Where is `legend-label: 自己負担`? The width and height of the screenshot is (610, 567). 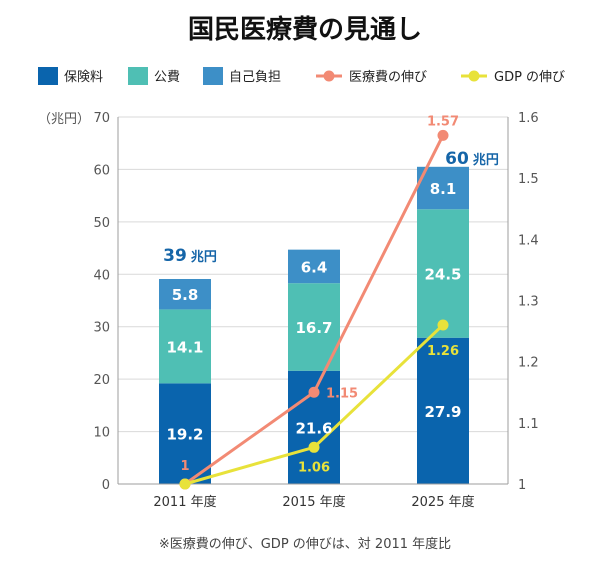 legend-label: 自己負担 is located at coordinates (255, 77).